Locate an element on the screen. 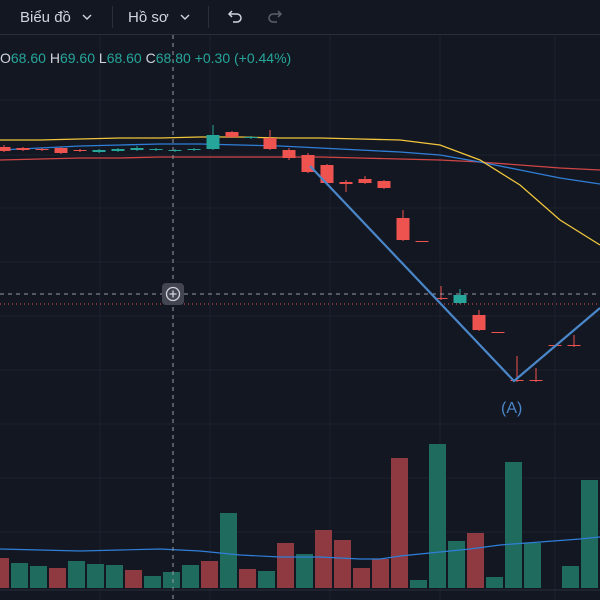 This screenshot has height=600, width=600. profile-menu-label: Hồ sơ is located at coordinates (148, 17).